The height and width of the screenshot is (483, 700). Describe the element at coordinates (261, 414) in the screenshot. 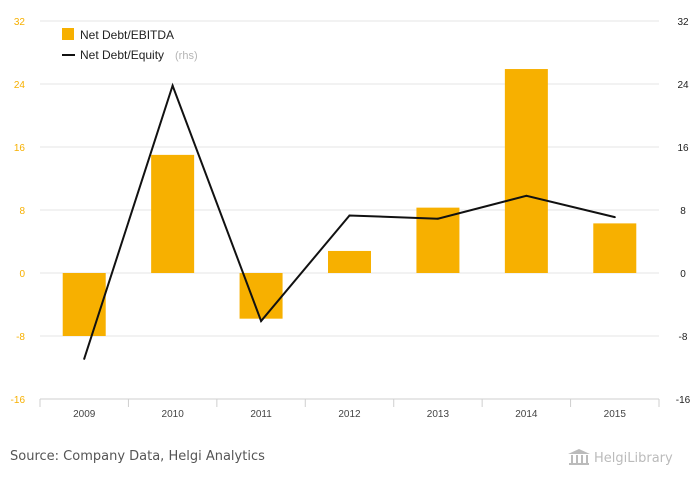

I see `x-tick-label: 2011` at that location.